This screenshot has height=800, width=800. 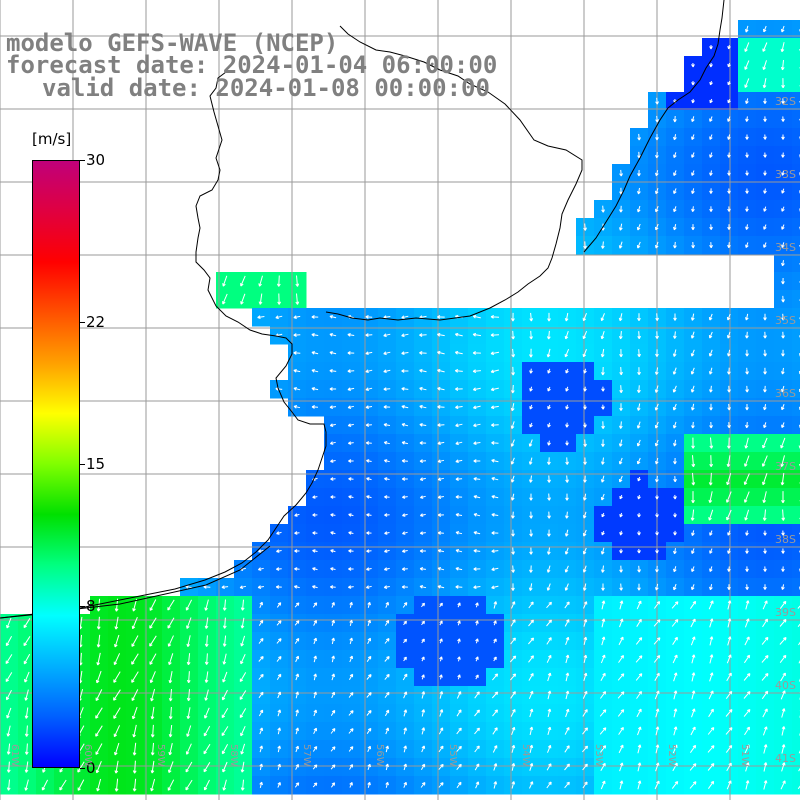 What do you see at coordinates (796, 605) in the screenshot?
I see `speed-cell` at bounding box center [796, 605].